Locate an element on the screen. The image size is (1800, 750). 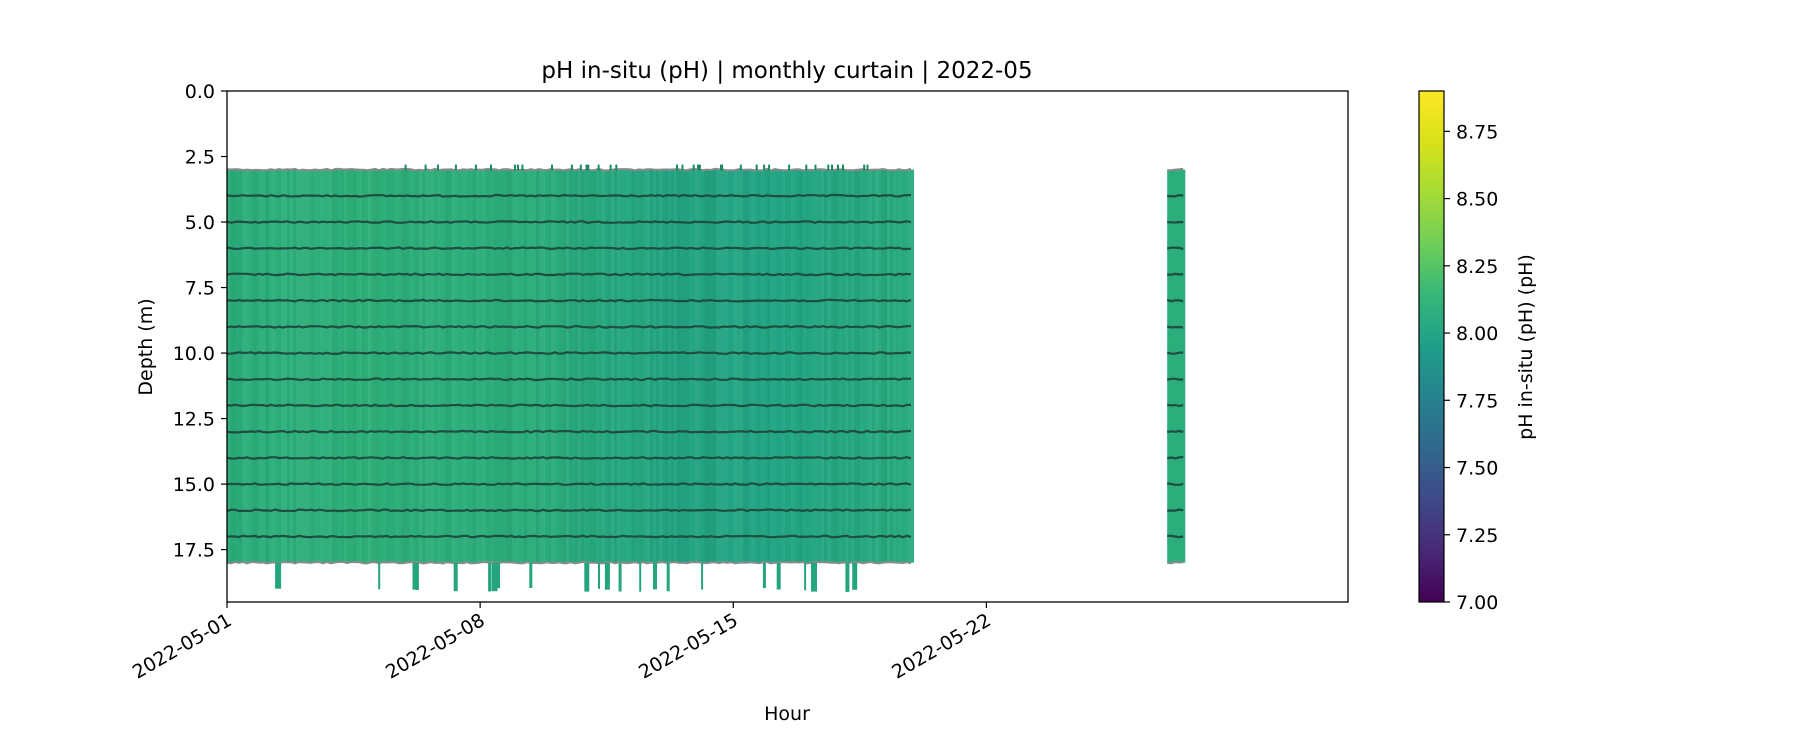
colorbar-tick-label: 7.00 is located at coordinates (1477, 603).